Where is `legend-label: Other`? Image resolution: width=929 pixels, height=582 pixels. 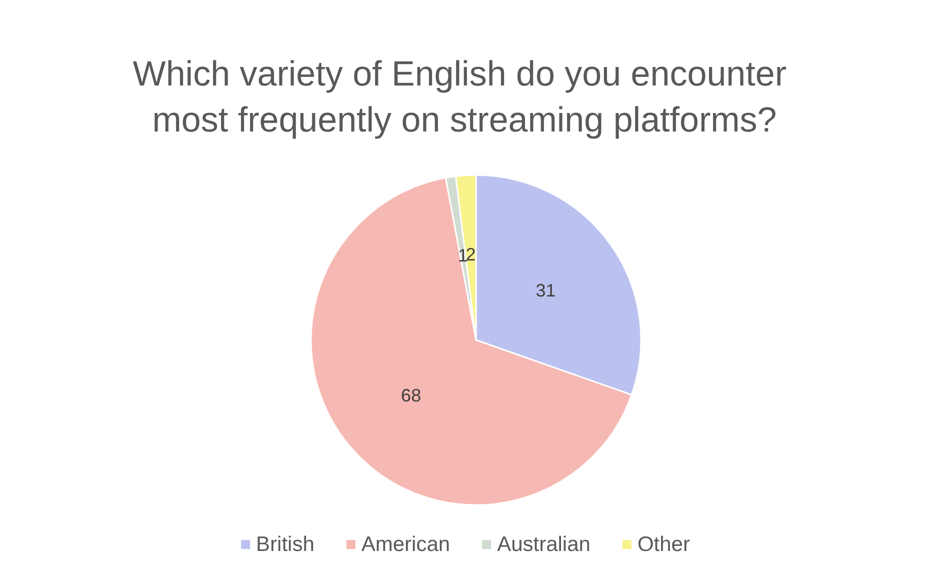
legend-label: Other is located at coordinates (663, 544).